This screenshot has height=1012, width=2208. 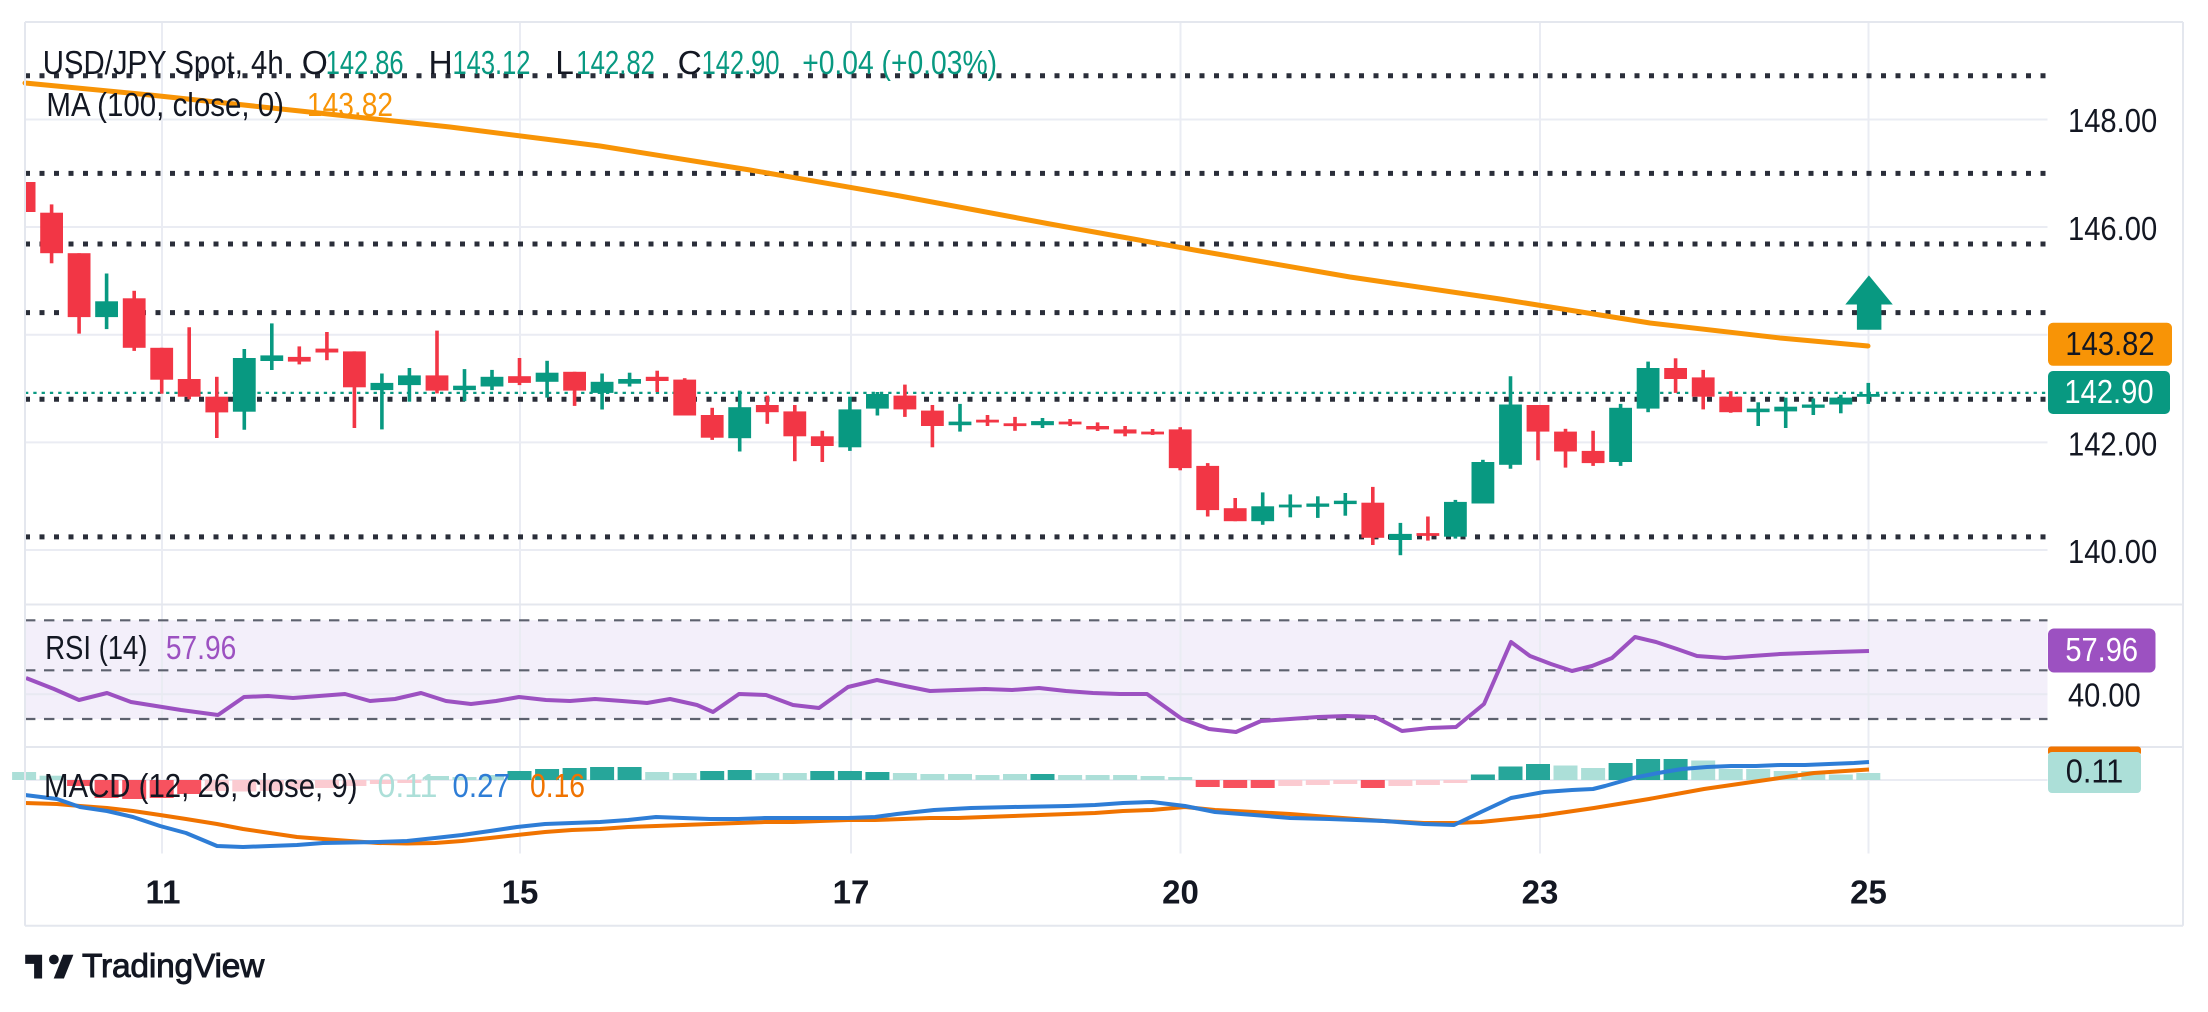 What do you see at coordinates (492, 63) in the screenshot?
I see `svg-text: 143.12` at bounding box center [492, 63].